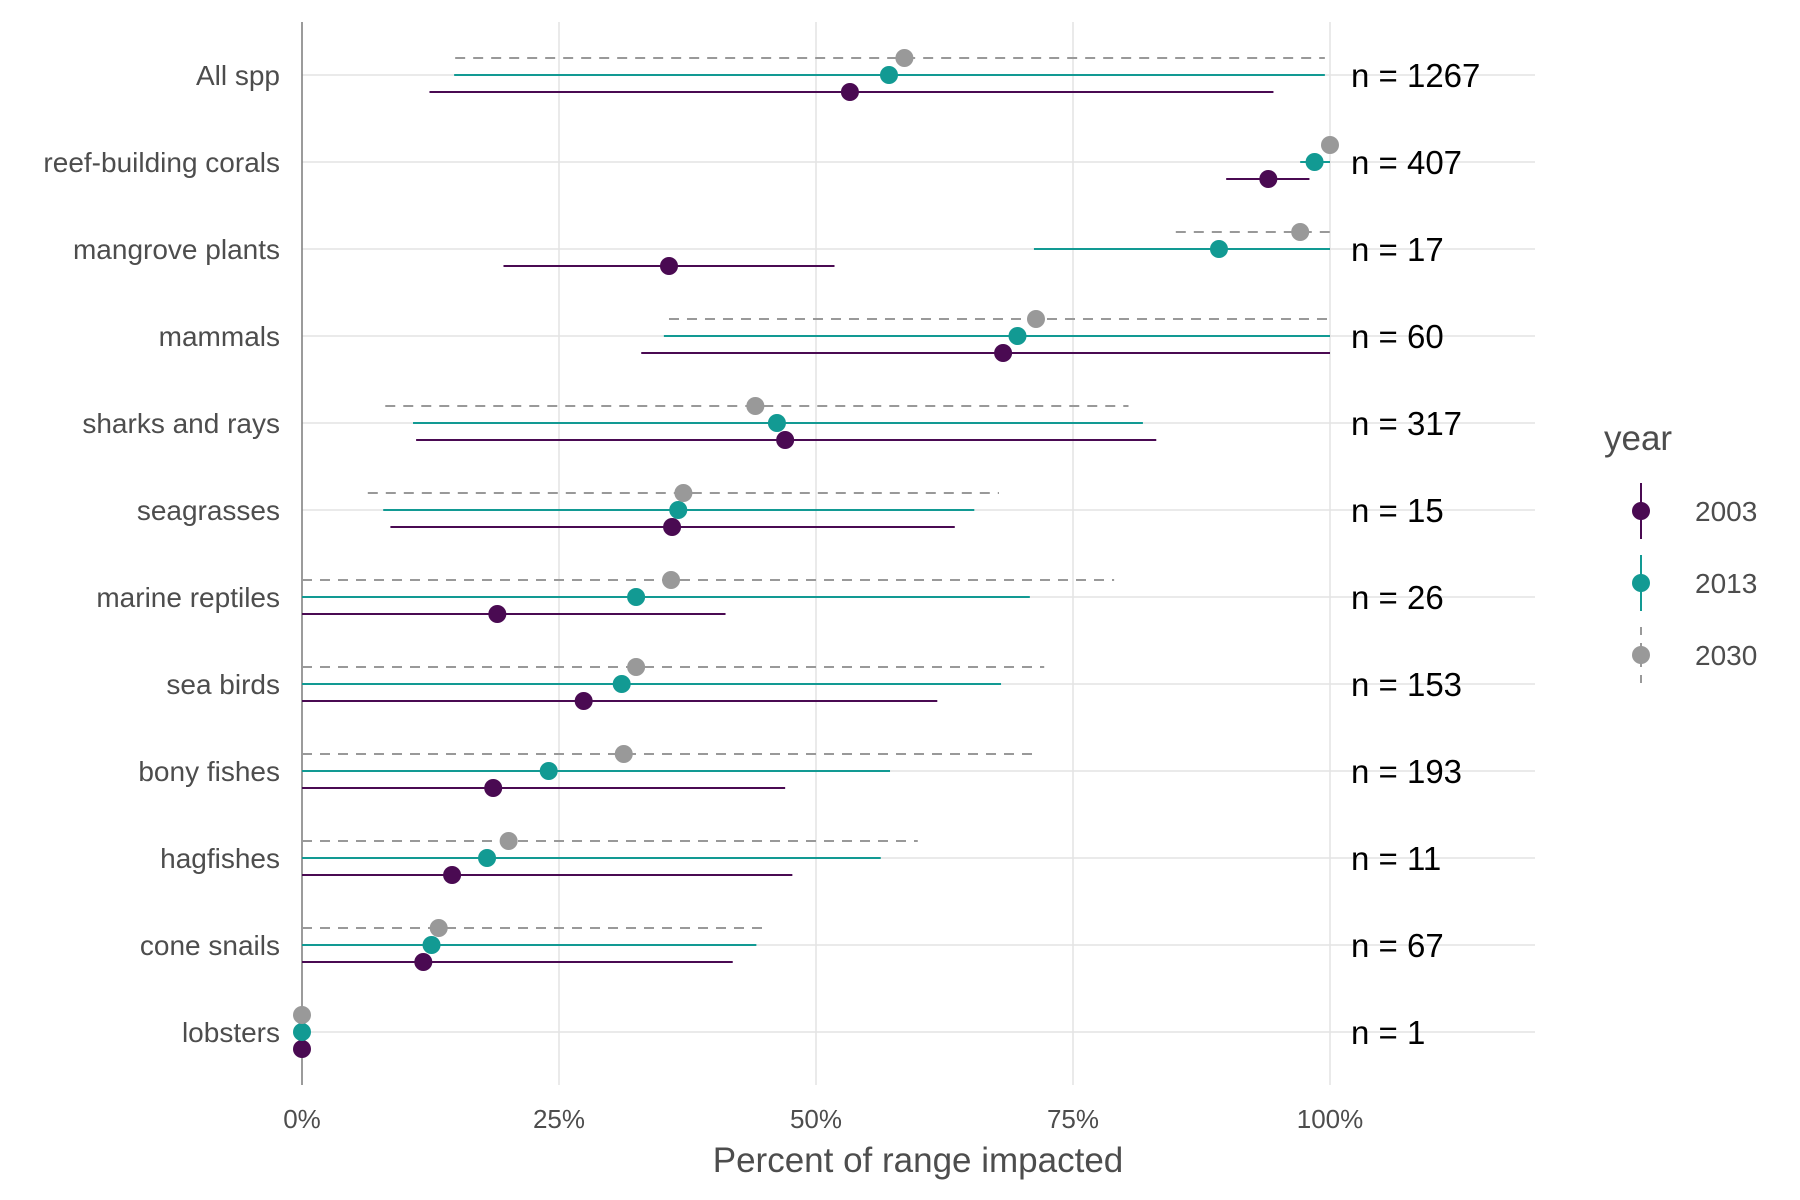  Describe the element at coordinates (1638, 438) in the screenshot. I see `legend-title: year` at that location.